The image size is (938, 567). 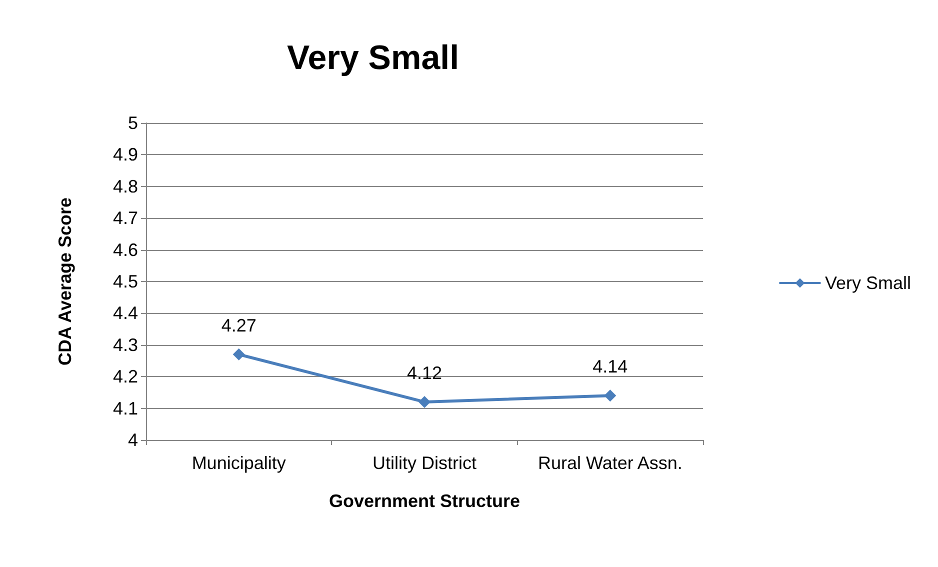 I want to click on x-tick-label: Utility District, so click(x=424, y=463).